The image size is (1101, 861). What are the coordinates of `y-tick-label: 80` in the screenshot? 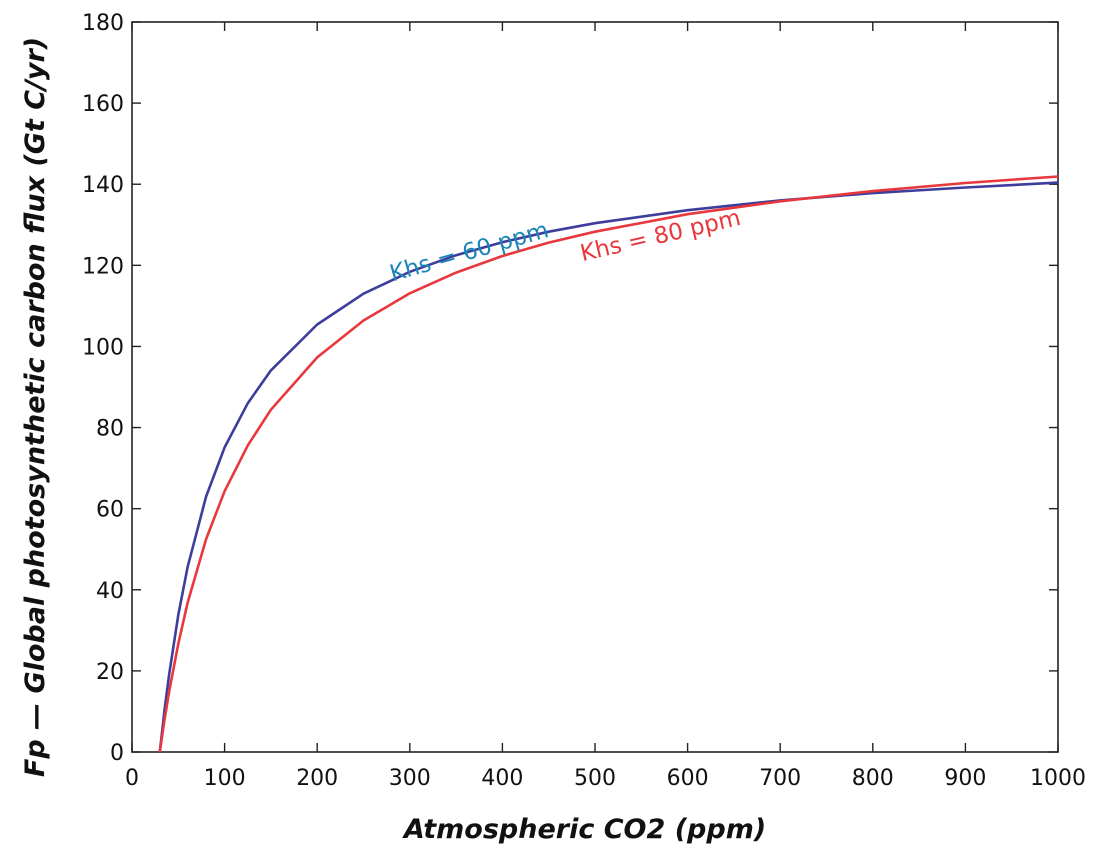 It's located at (110, 429).